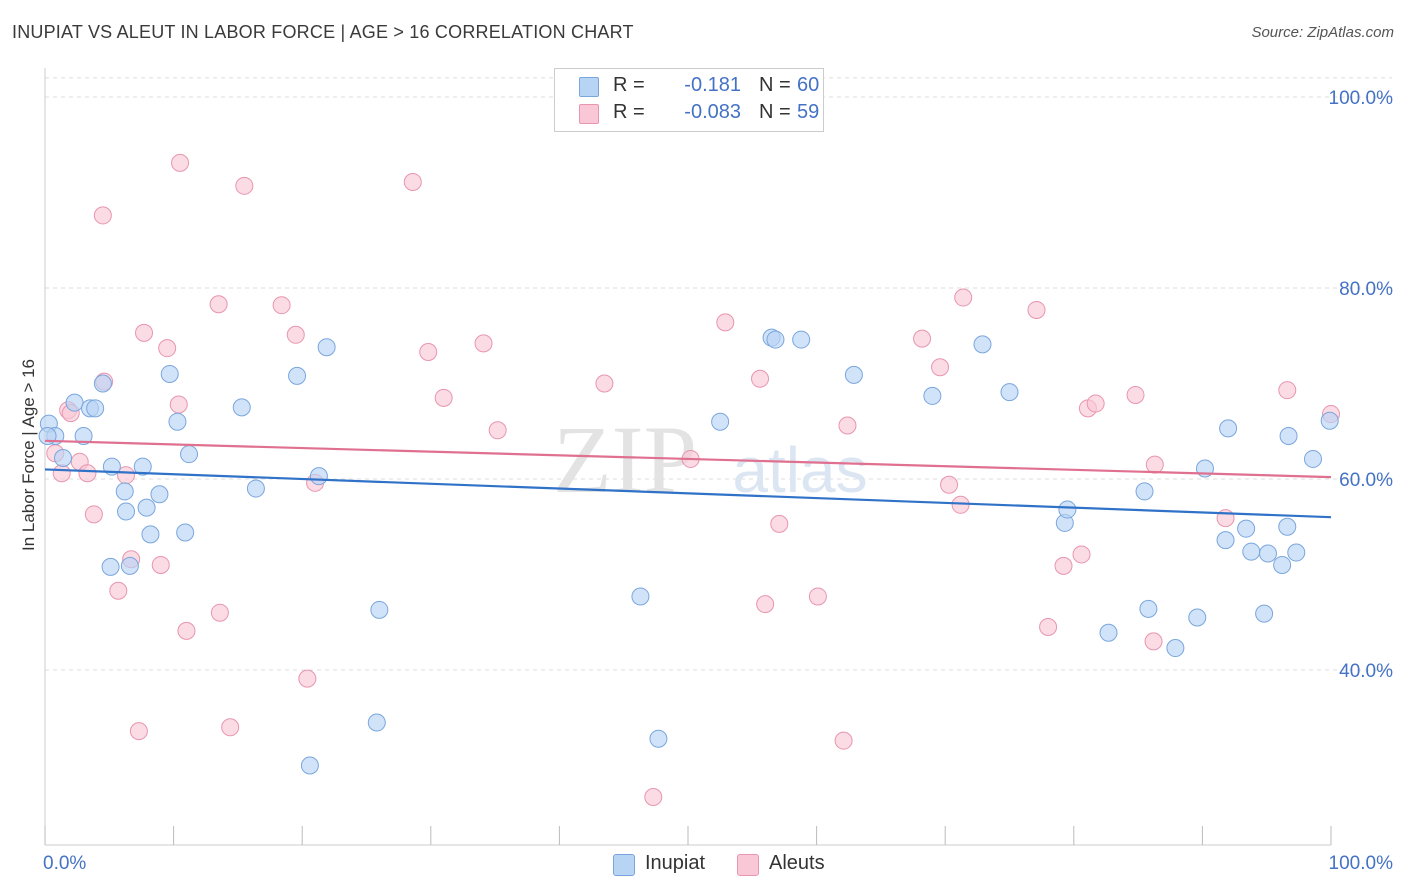 This screenshot has height=892, width=1406. Describe the element at coordinates (64, 863) in the screenshot. I see `x-tick-label: 0.0%` at that location.